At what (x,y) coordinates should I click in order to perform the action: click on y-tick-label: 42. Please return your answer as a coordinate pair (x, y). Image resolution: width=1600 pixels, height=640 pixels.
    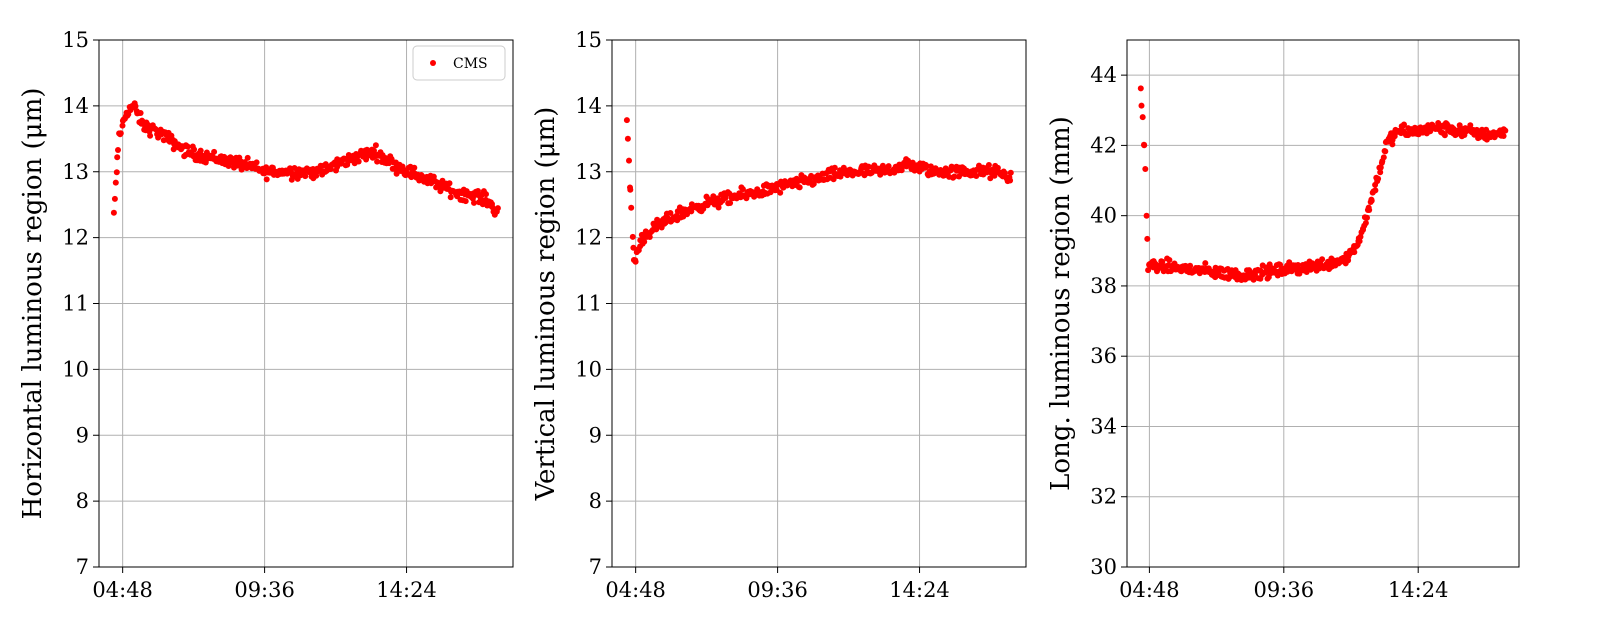
    Looking at the image, I should click on (1103, 145).